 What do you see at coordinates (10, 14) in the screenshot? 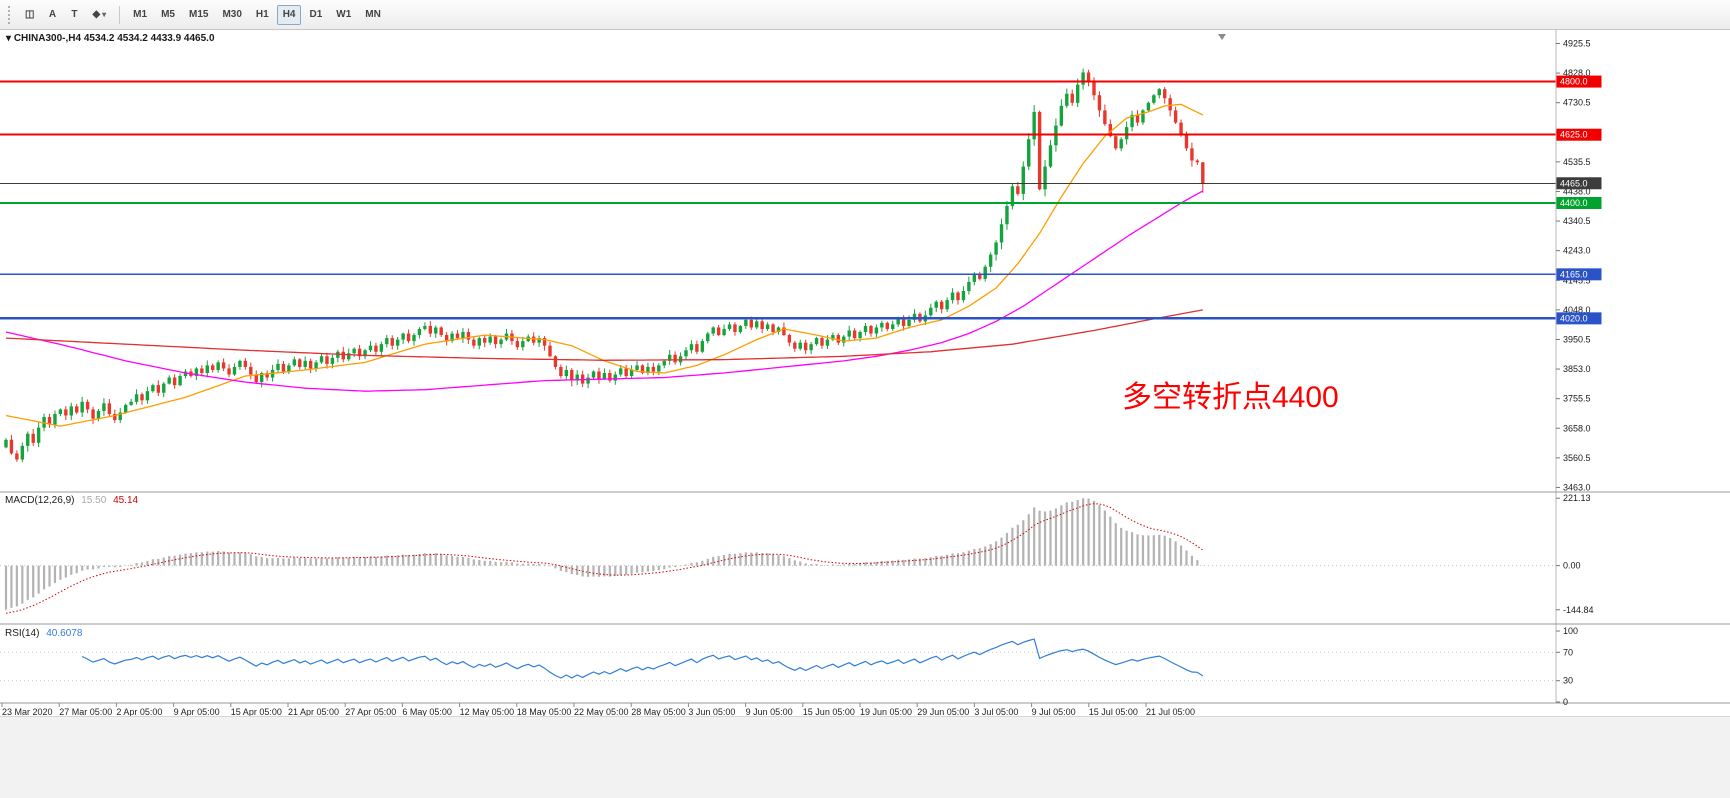
I see `toolbar-grip` at bounding box center [10, 14].